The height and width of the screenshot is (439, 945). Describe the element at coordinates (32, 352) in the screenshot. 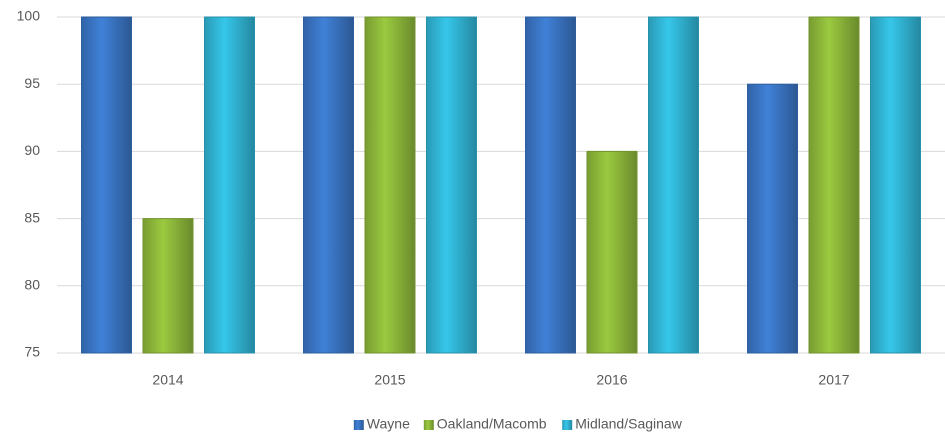

I see `y-tick-label: 75` at that location.